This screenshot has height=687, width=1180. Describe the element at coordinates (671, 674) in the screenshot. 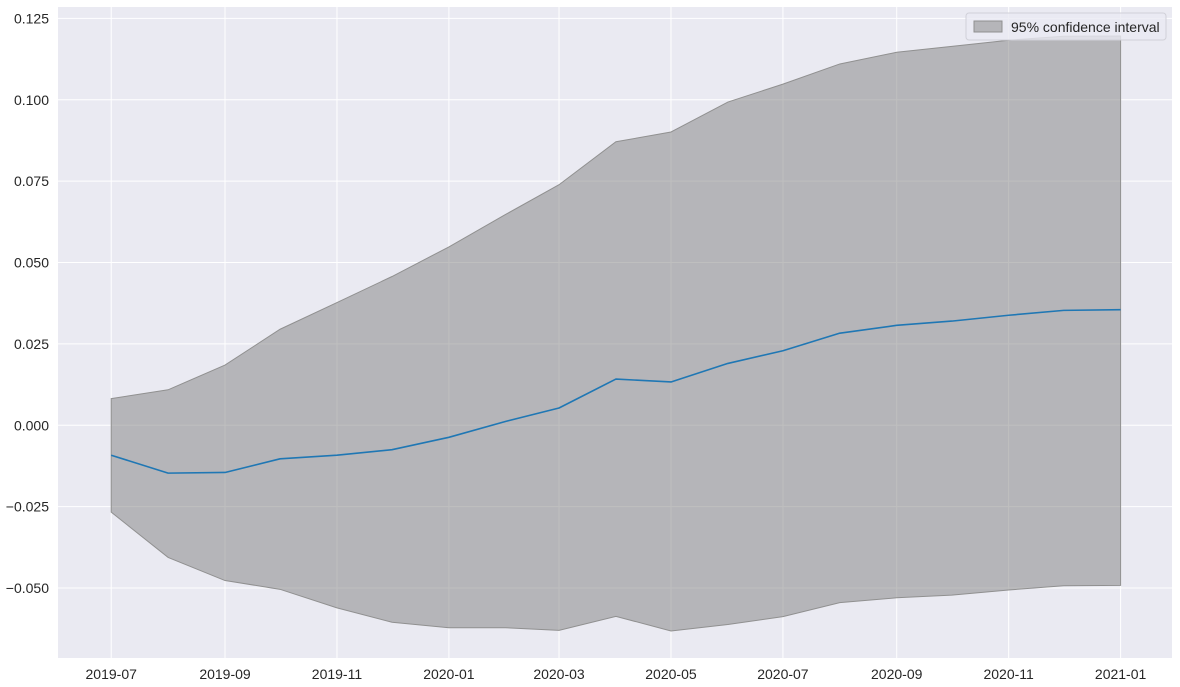

I see `x-tick-label: 2020-05` at that location.